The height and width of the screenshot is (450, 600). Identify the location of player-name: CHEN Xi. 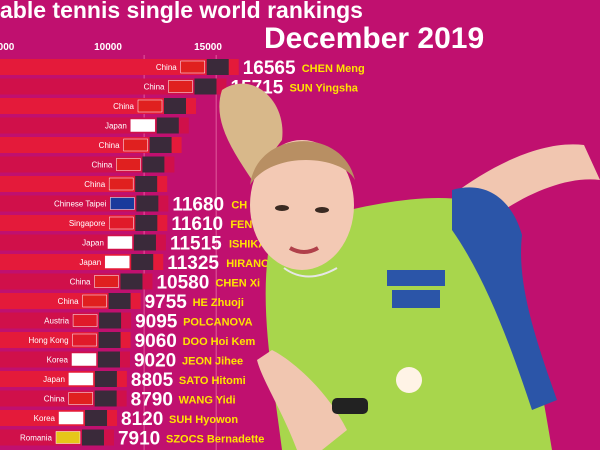
(237, 284).